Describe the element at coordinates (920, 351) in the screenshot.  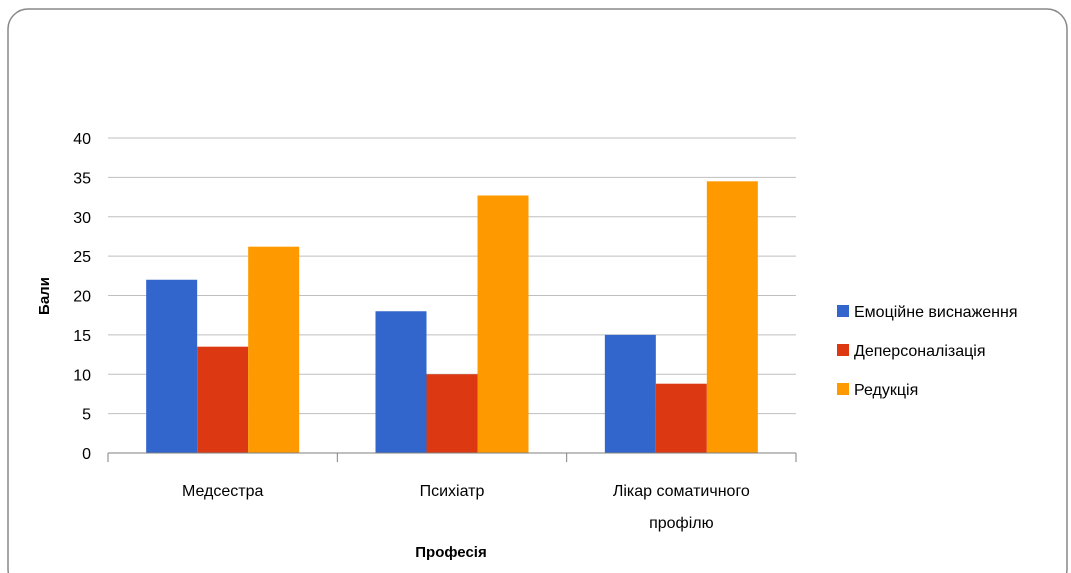
I see `legend-label: Деперсоналізація` at that location.